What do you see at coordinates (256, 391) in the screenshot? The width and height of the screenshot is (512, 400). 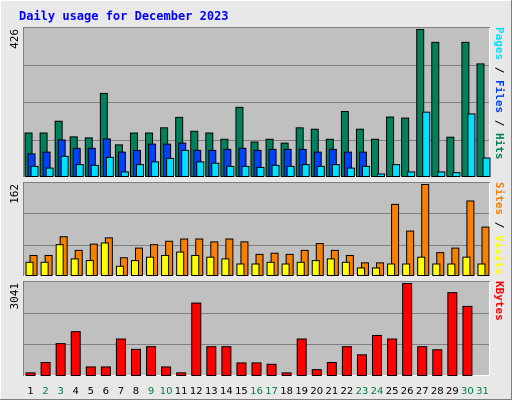 I see `day-label-16: 16` at bounding box center [256, 391].